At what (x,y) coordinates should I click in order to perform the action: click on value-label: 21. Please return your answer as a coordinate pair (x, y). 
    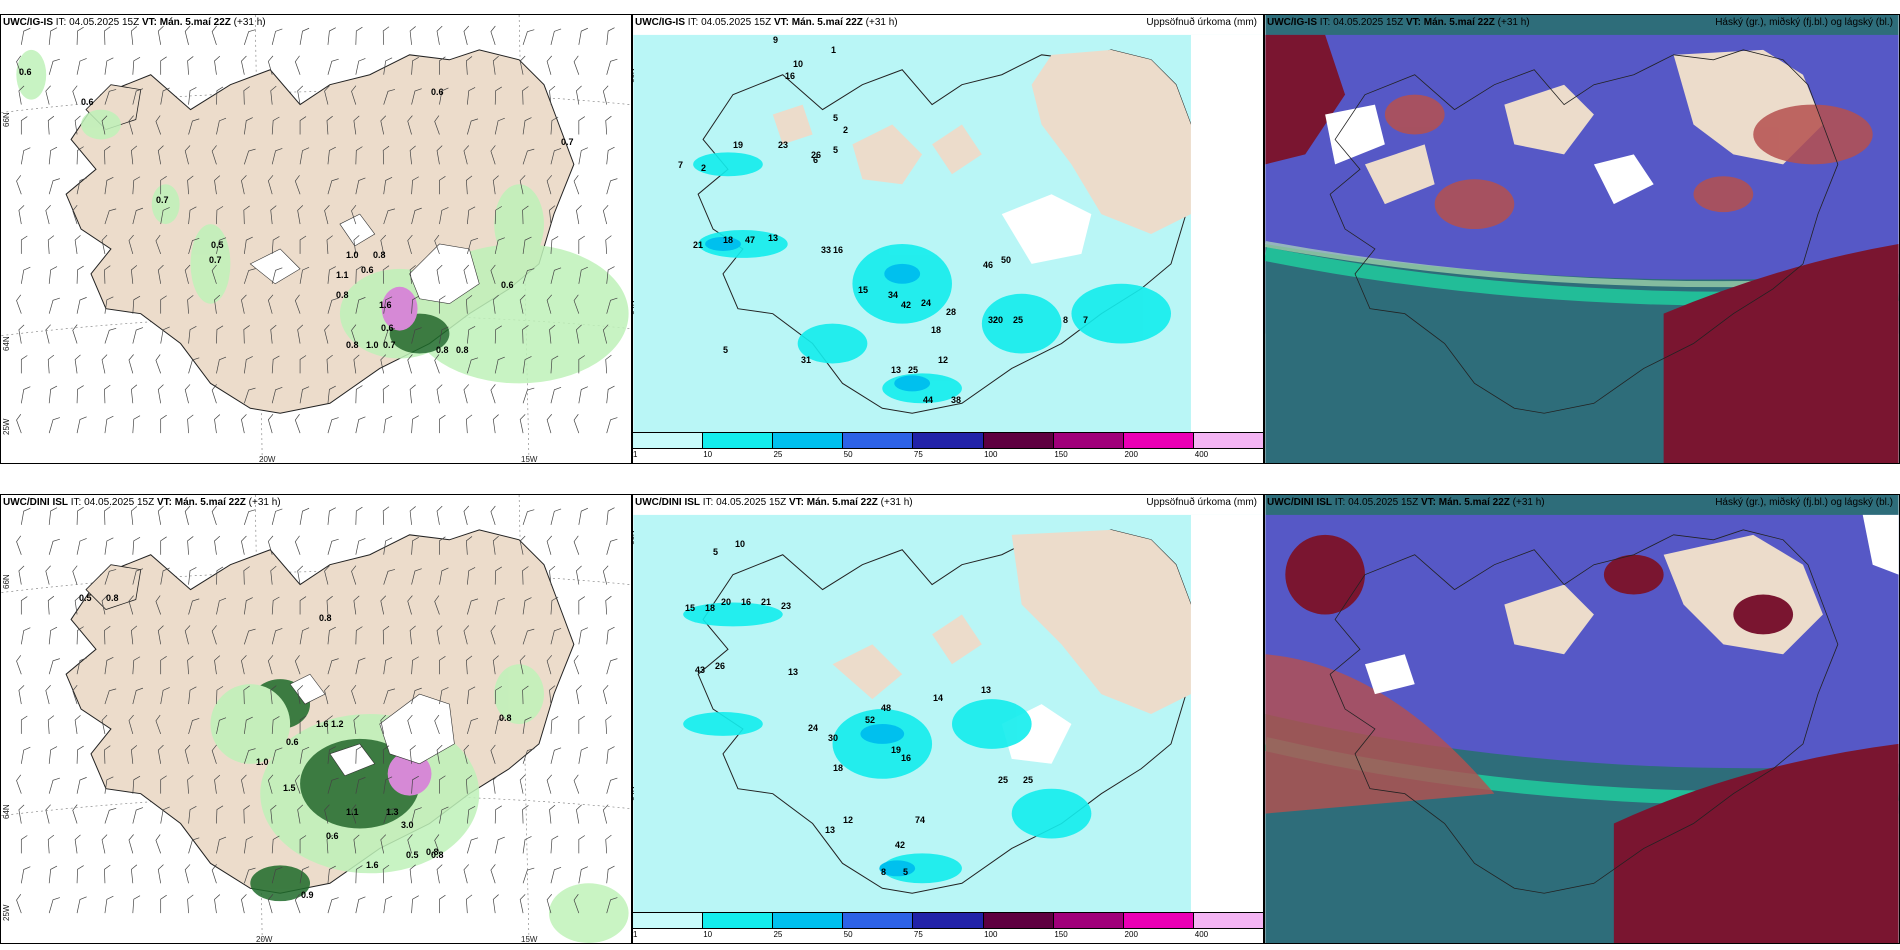
    Looking at the image, I should click on (766, 602).